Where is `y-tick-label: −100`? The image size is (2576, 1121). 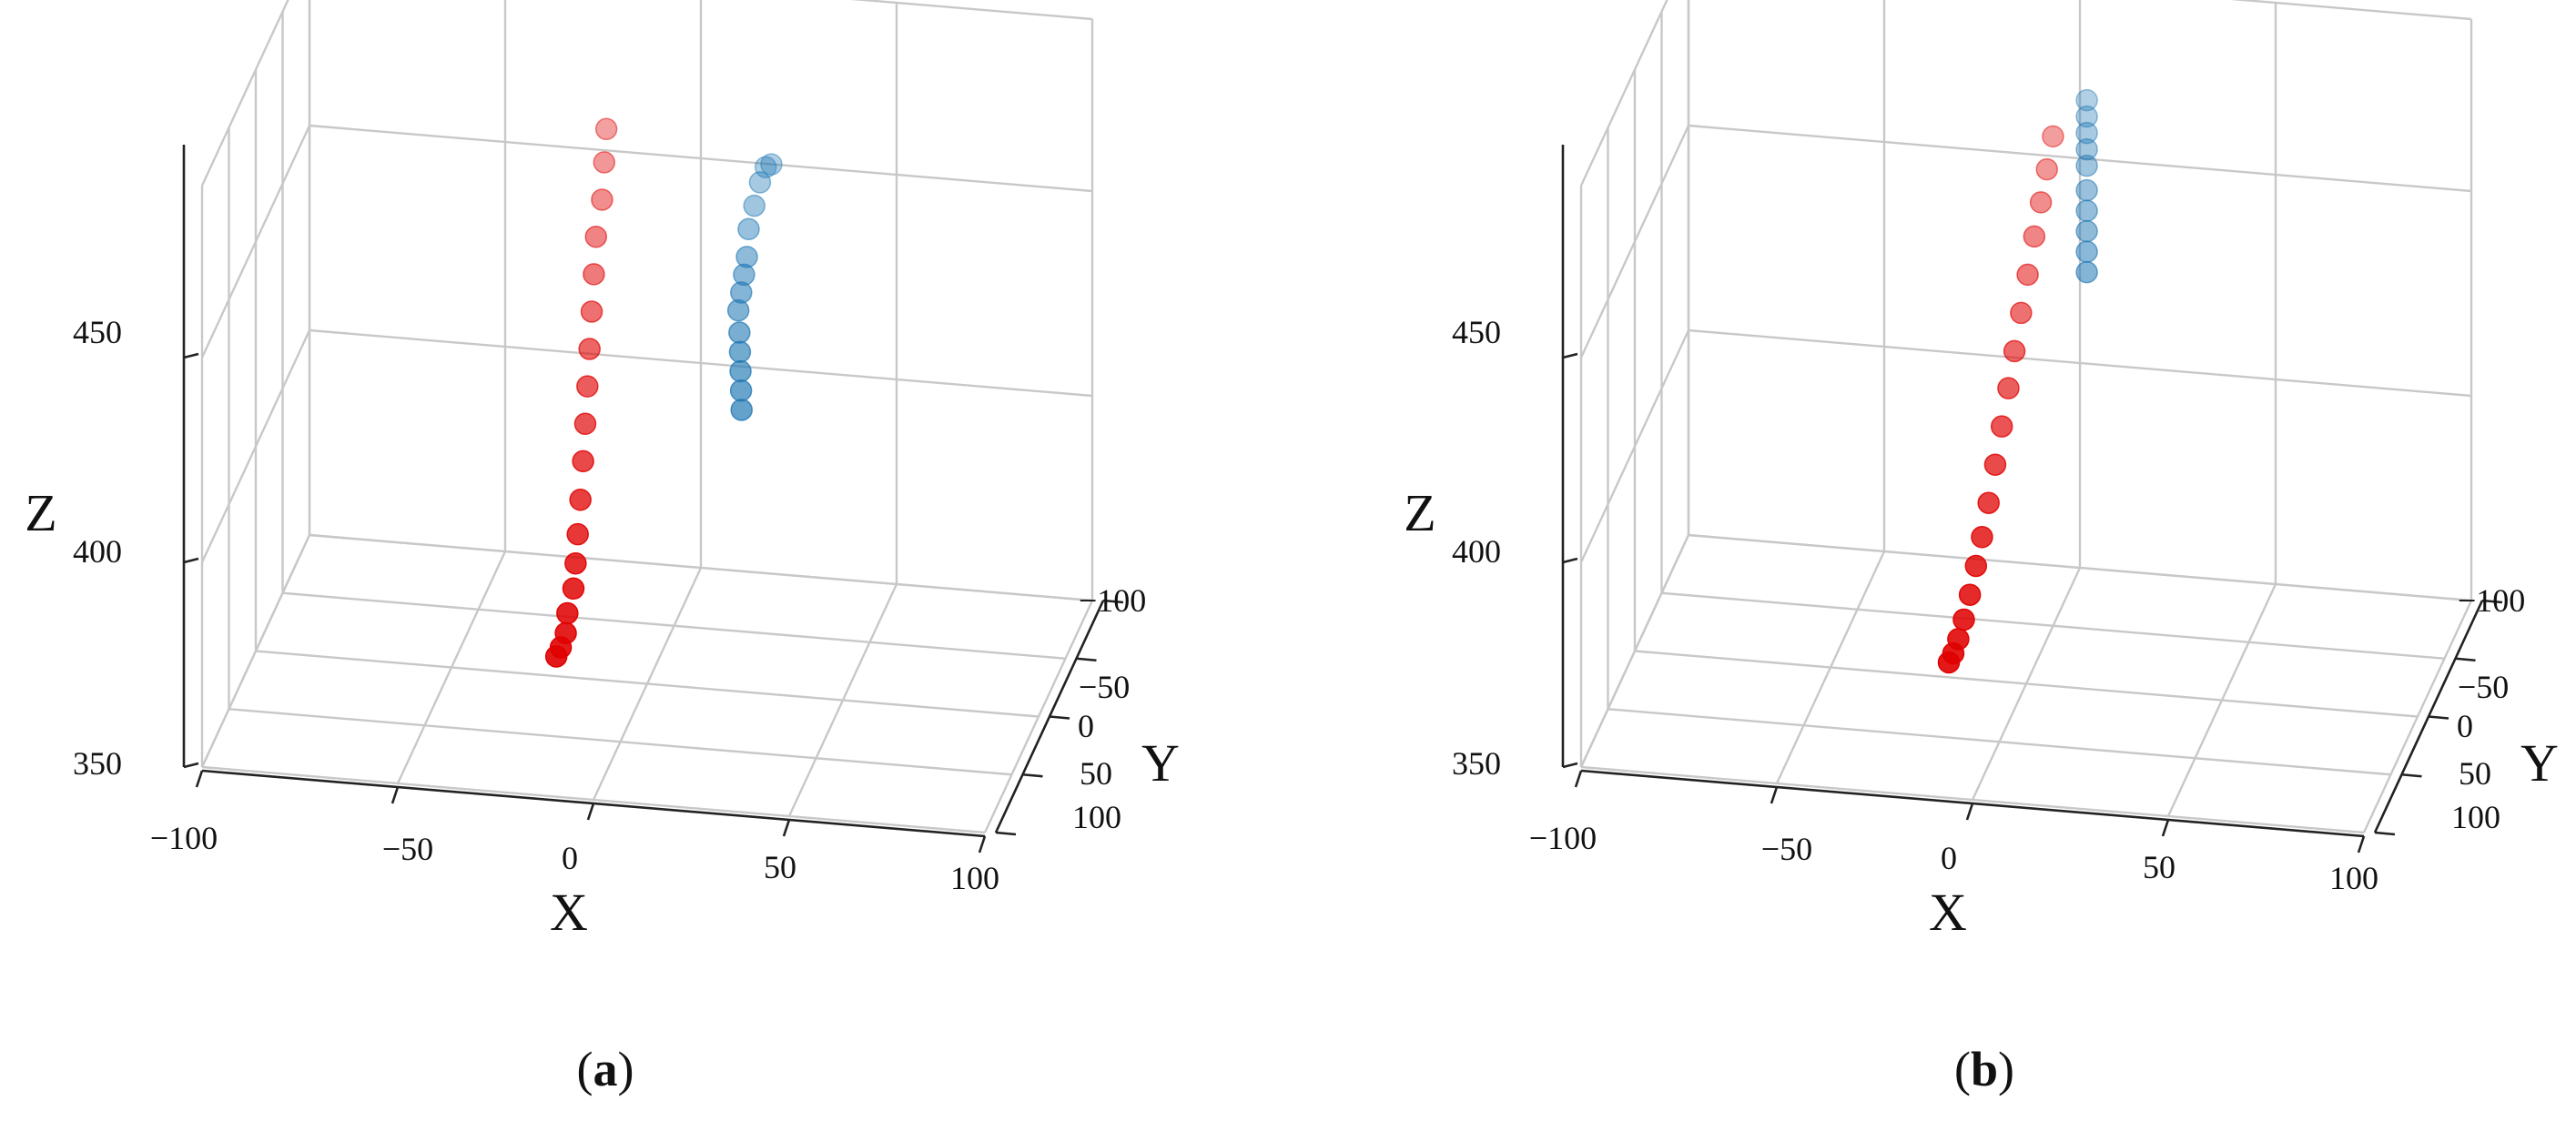
y-tick-label: −100 is located at coordinates (1112, 600).